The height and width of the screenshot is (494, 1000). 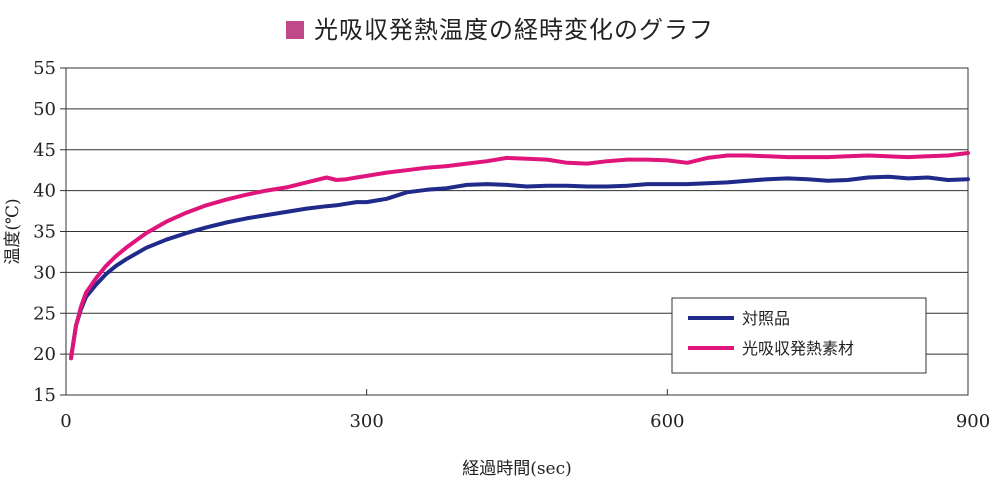 What do you see at coordinates (44, 109) in the screenshot?
I see `y-tick-label: 50` at bounding box center [44, 109].